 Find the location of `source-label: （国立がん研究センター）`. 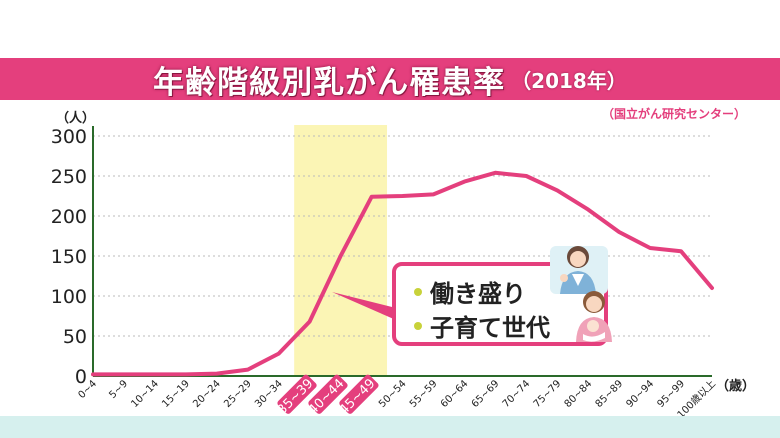

source-label: （国立がん研究センター） is located at coordinates (673, 114).